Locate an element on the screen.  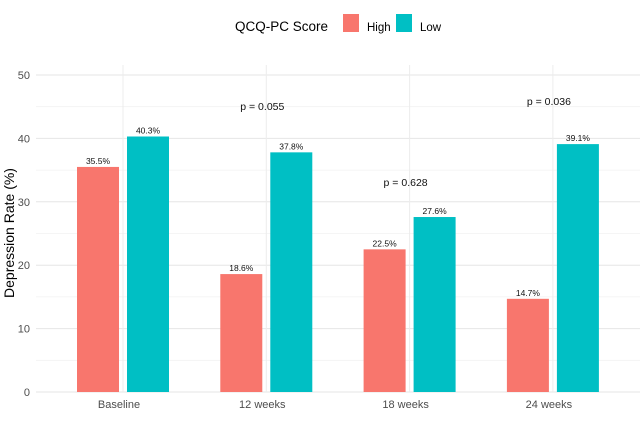
y-axis-label: Depression Rate (%) is located at coordinates (9, 233).